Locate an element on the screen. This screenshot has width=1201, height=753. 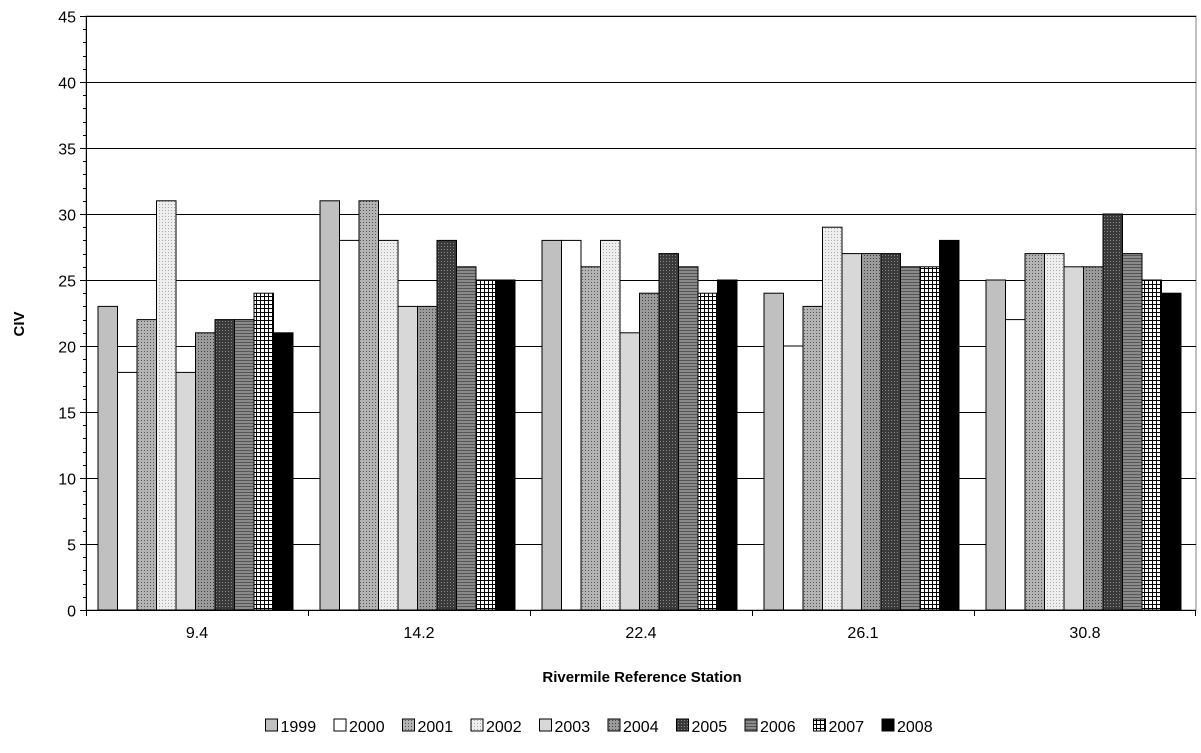
bar-1999-22.4 is located at coordinates (551, 425).